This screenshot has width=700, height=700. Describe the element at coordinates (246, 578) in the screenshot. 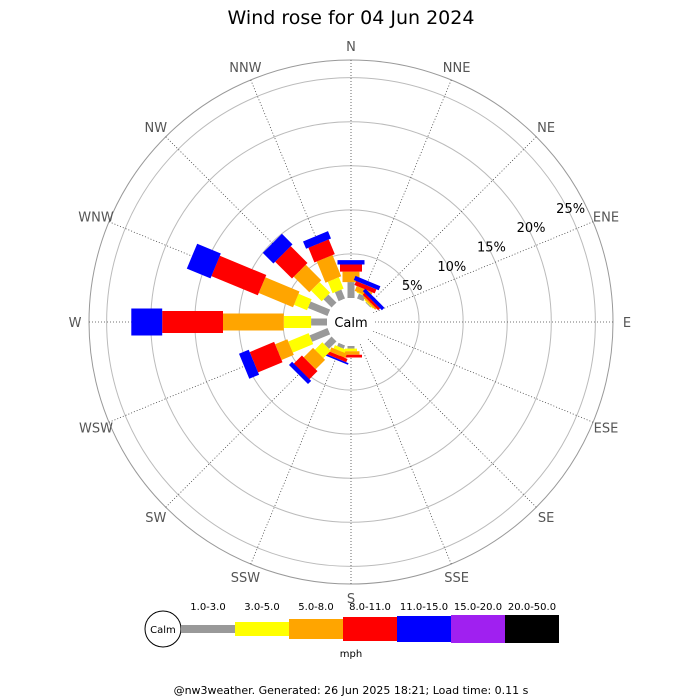

I see `direction-label-ssw: SSW` at that location.